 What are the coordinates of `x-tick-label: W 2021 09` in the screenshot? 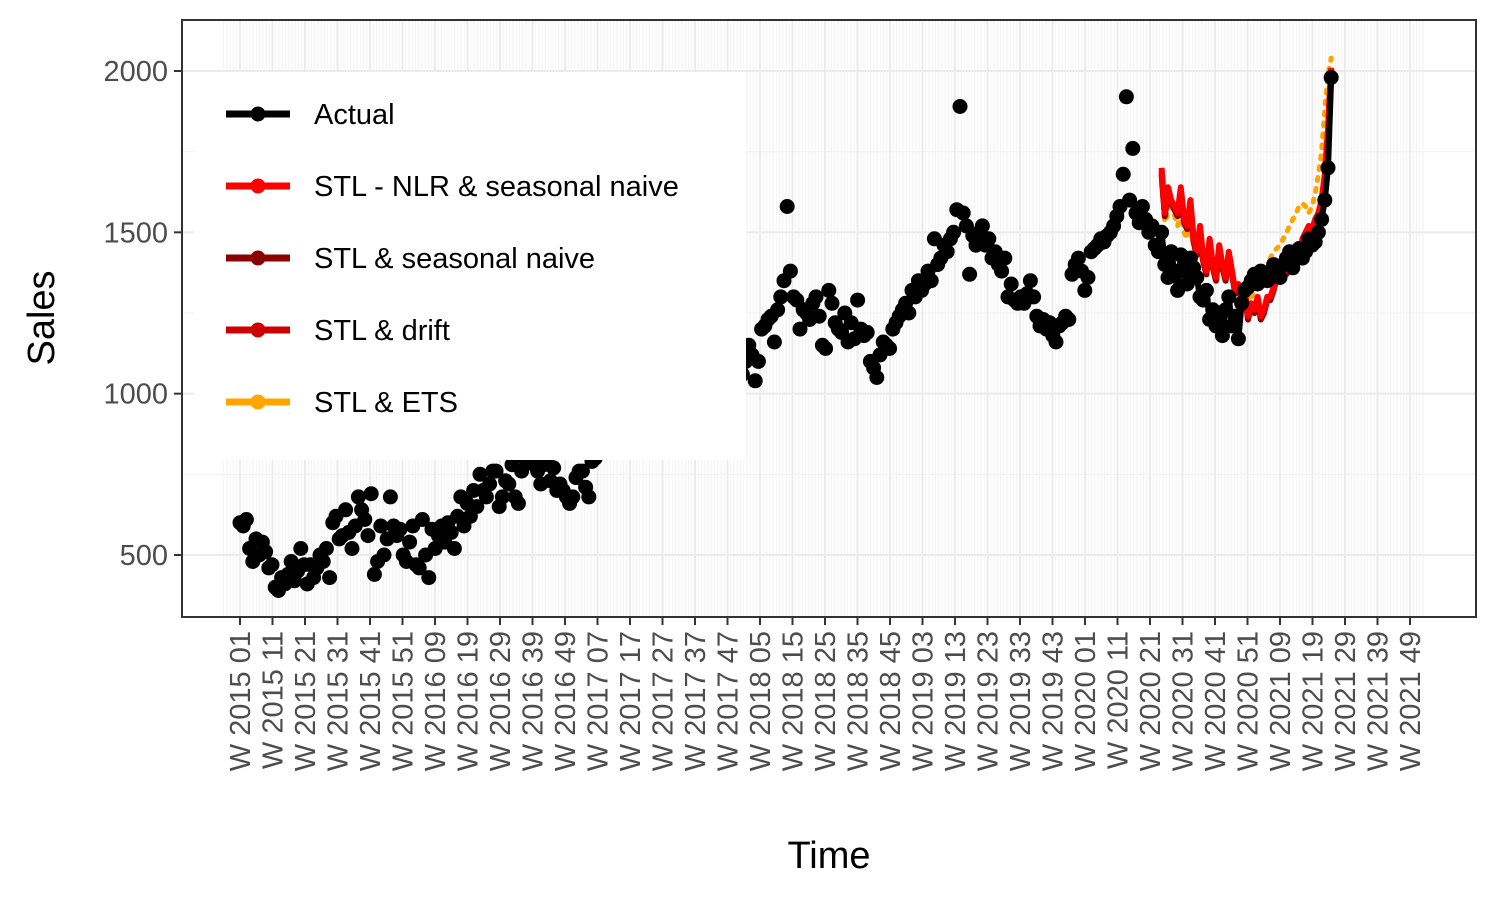 It's located at (1281, 701).